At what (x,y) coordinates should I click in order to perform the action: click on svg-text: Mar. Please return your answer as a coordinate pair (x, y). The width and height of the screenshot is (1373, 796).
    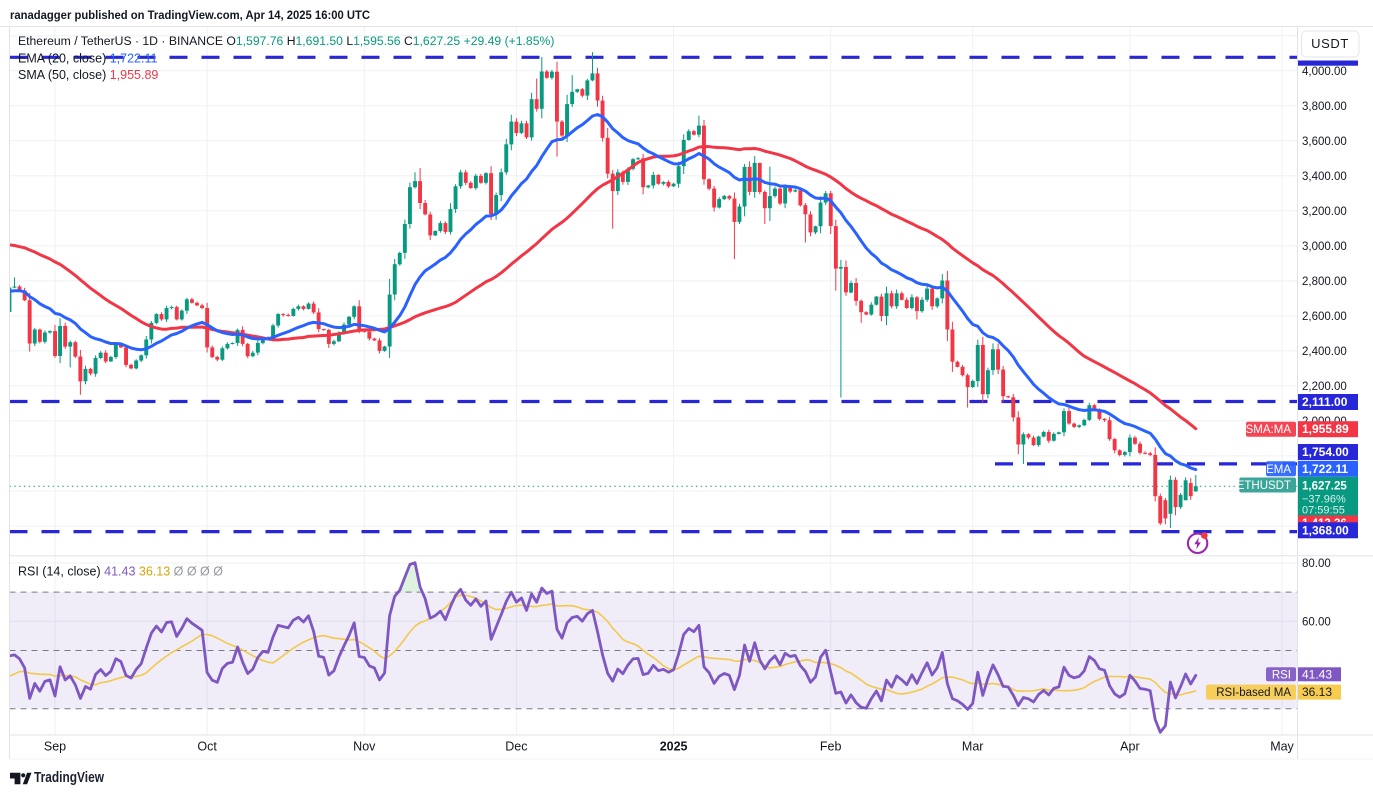
    Looking at the image, I should click on (973, 747).